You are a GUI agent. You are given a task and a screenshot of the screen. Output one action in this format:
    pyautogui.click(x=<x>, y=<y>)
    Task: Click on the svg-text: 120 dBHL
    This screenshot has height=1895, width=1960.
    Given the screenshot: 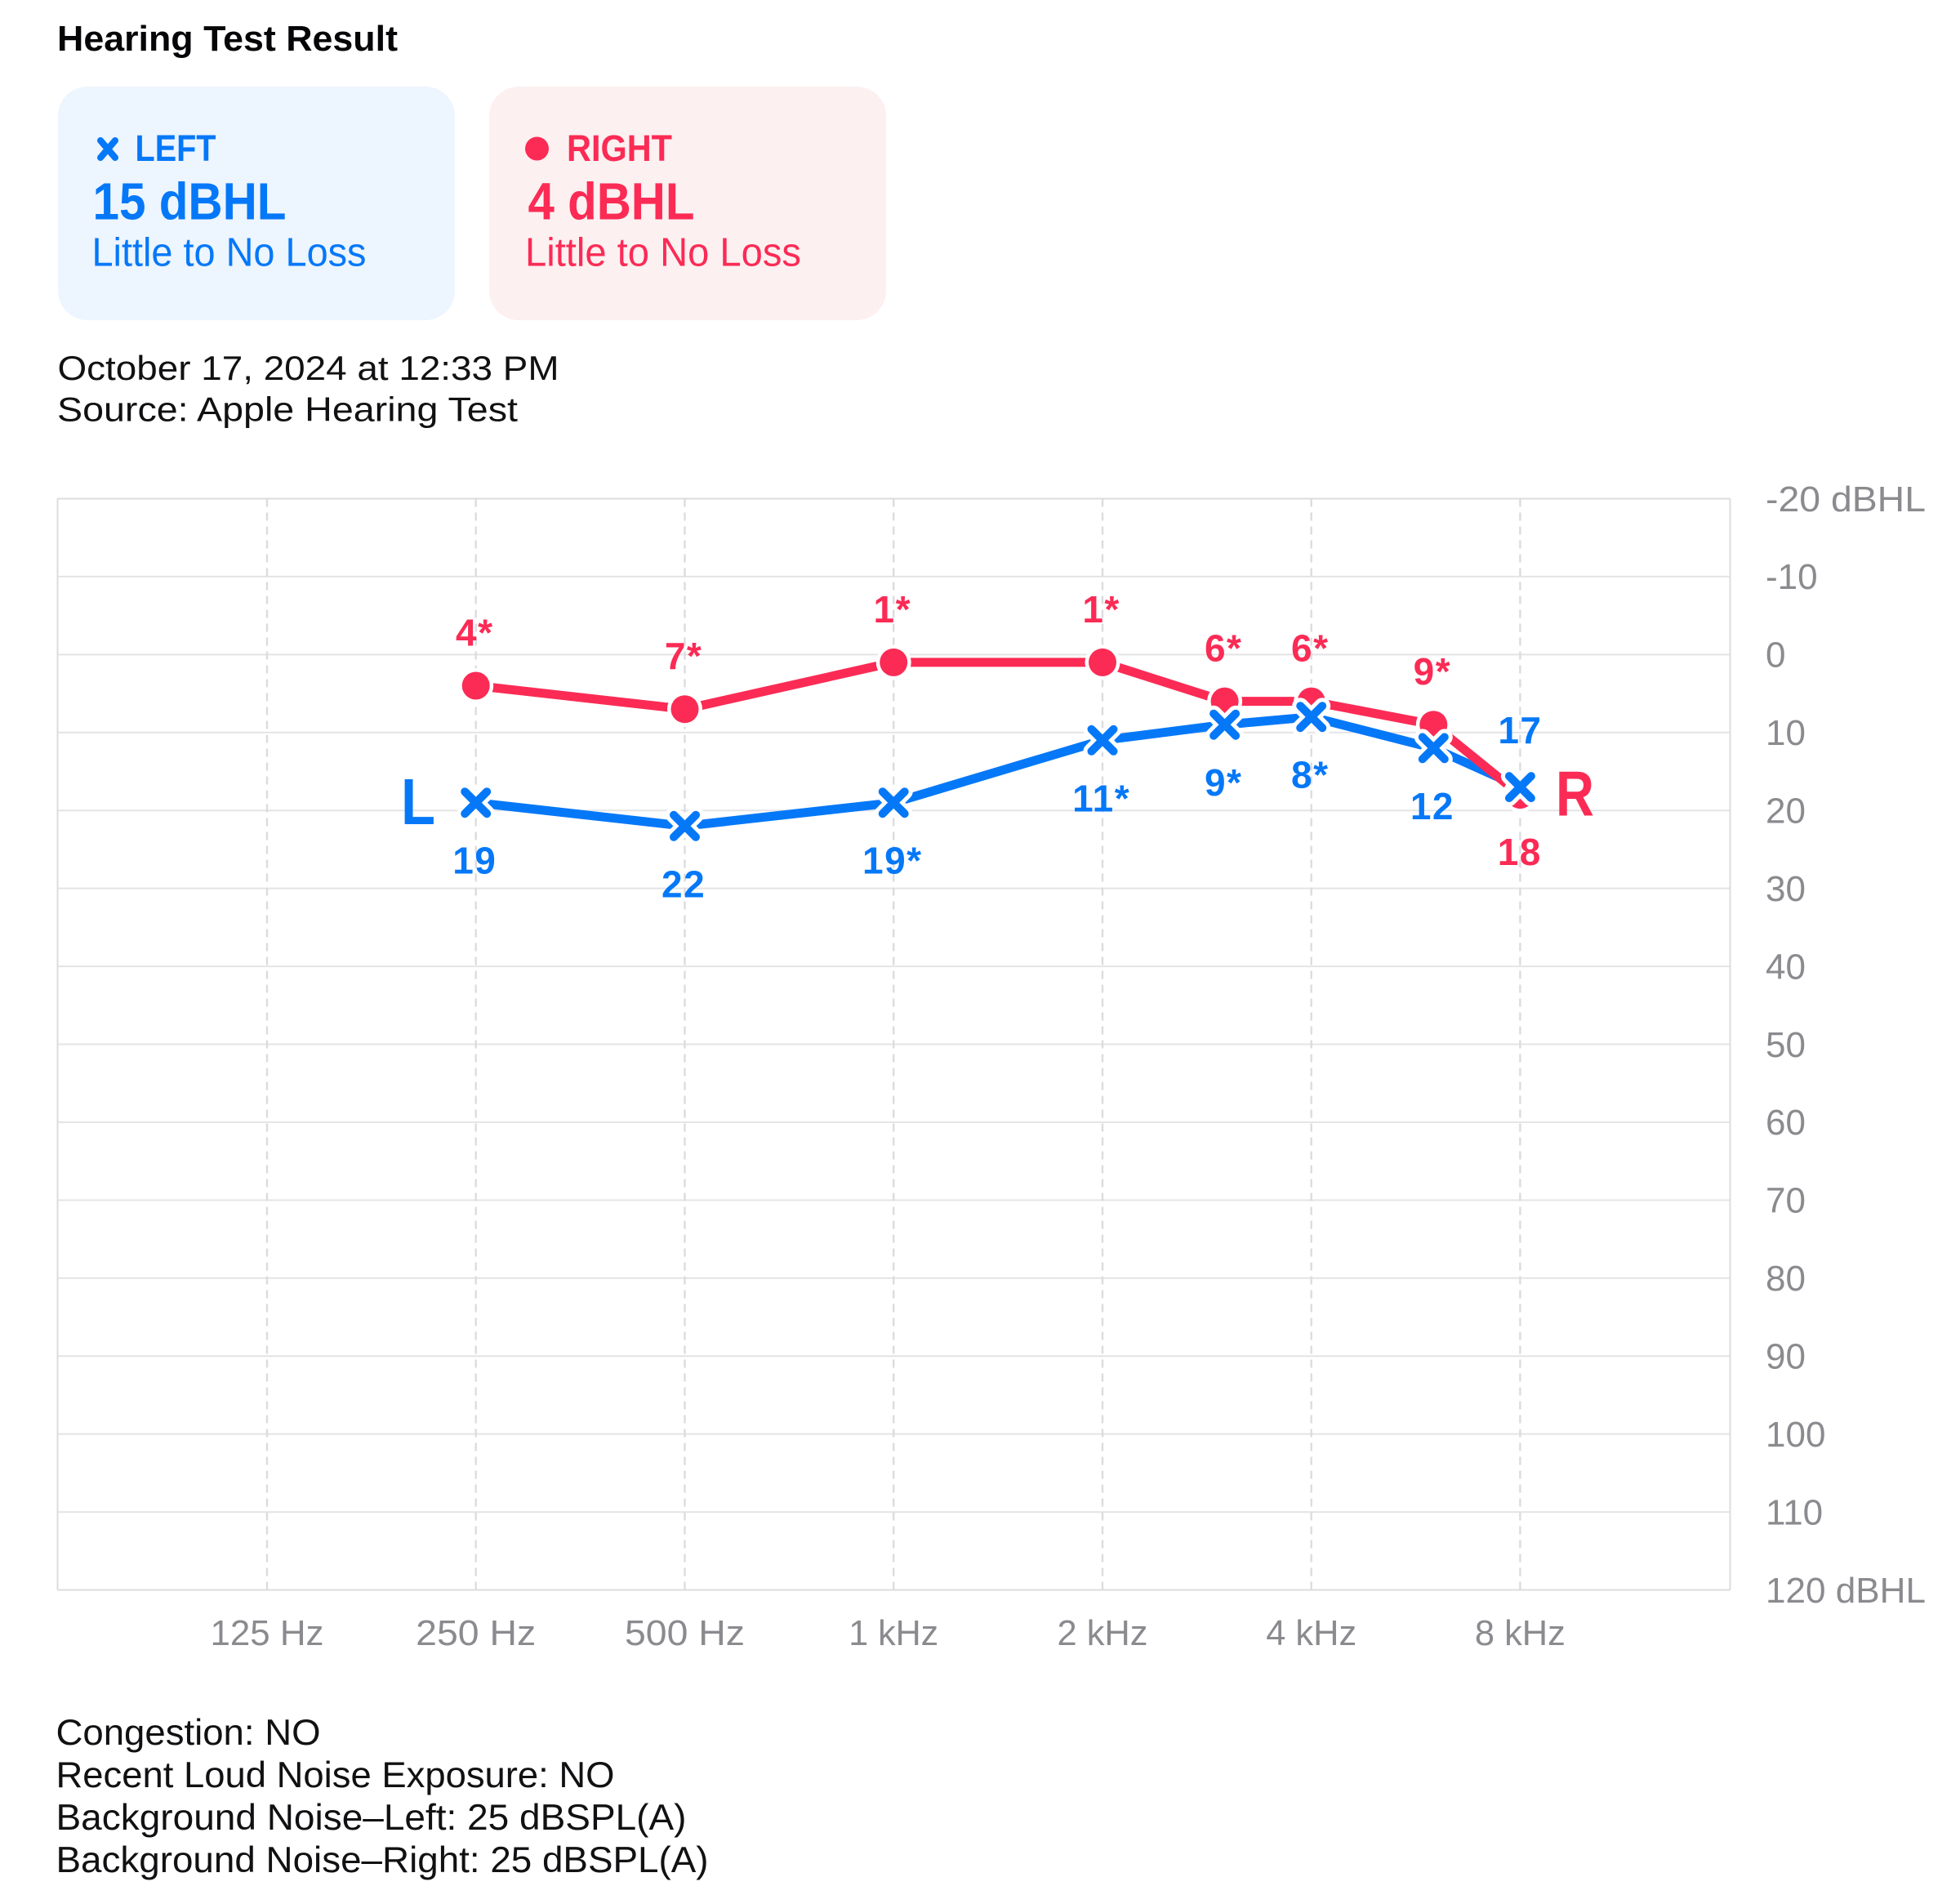 What is the action you would take?
    pyautogui.click(x=1846, y=1591)
    